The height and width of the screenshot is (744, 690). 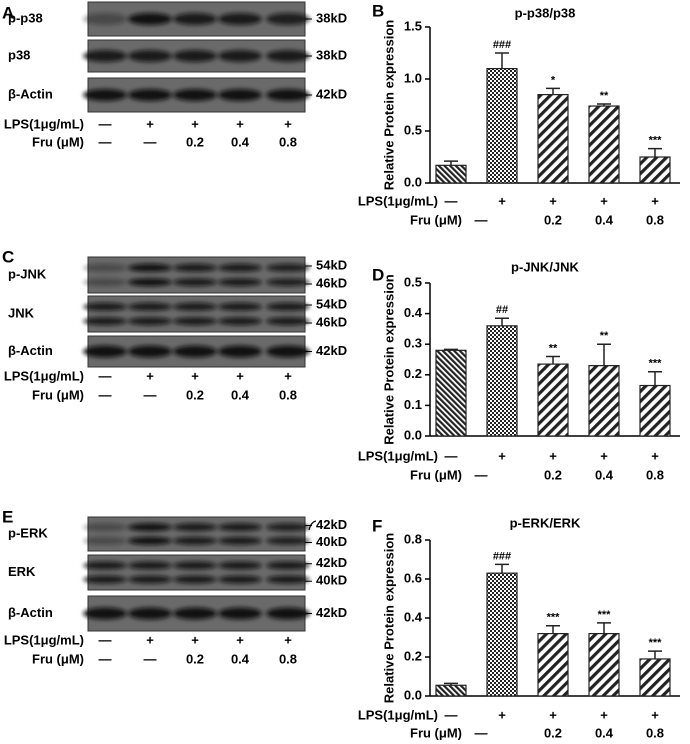 What do you see at coordinates (545, 12) in the screenshot?
I see `chart-title: p-p38/p38` at bounding box center [545, 12].